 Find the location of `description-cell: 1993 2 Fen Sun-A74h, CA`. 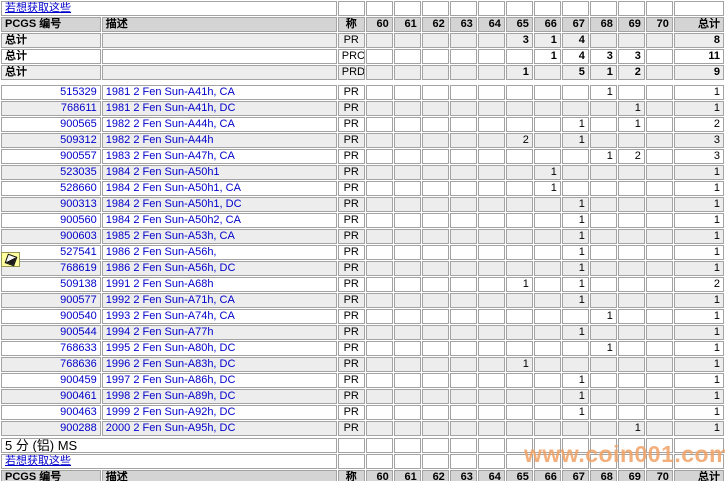

description-cell: 1993 2 Fen Sun-A74h, CA is located at coordinates (219, 316).